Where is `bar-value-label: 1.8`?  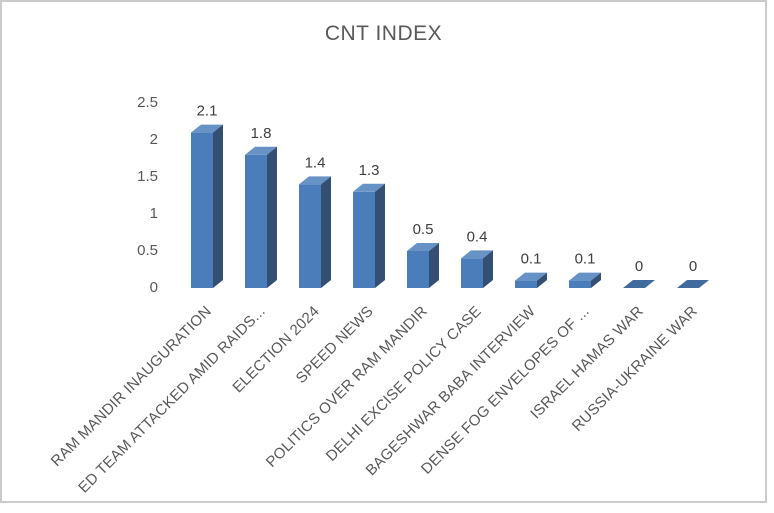
bar-value-label: 1.8 is located at coordinates (261, 133).